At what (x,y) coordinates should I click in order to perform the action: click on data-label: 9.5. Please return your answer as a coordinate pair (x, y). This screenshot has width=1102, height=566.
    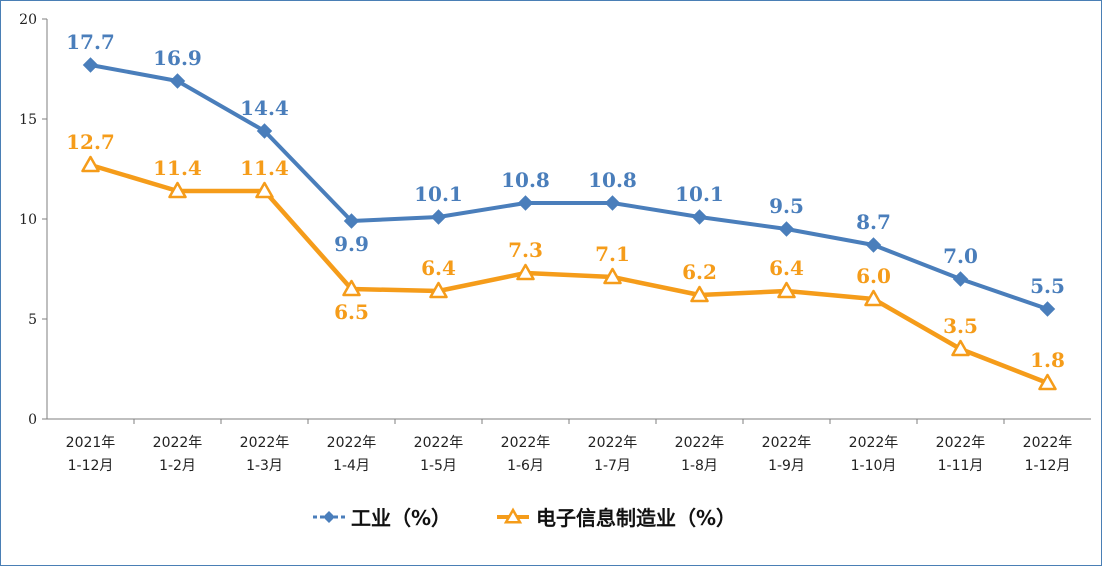
    Looking at the image, I should click on (786, 206).